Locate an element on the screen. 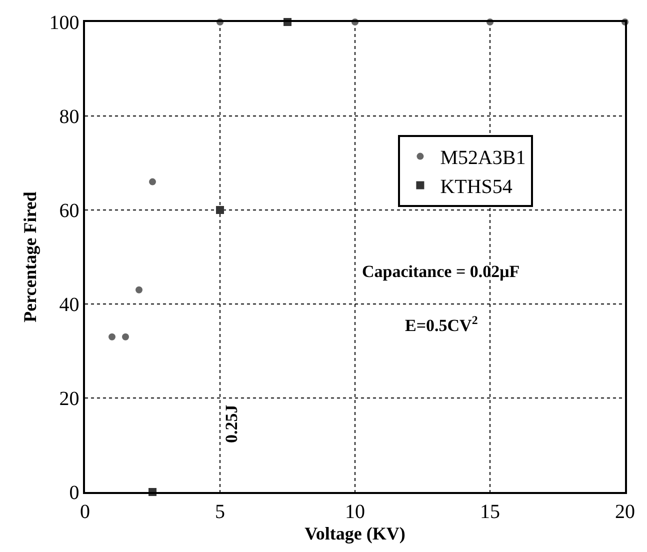 The image size is (647, 552). x-tick-label: 5 is located at coordinates (220, 511).